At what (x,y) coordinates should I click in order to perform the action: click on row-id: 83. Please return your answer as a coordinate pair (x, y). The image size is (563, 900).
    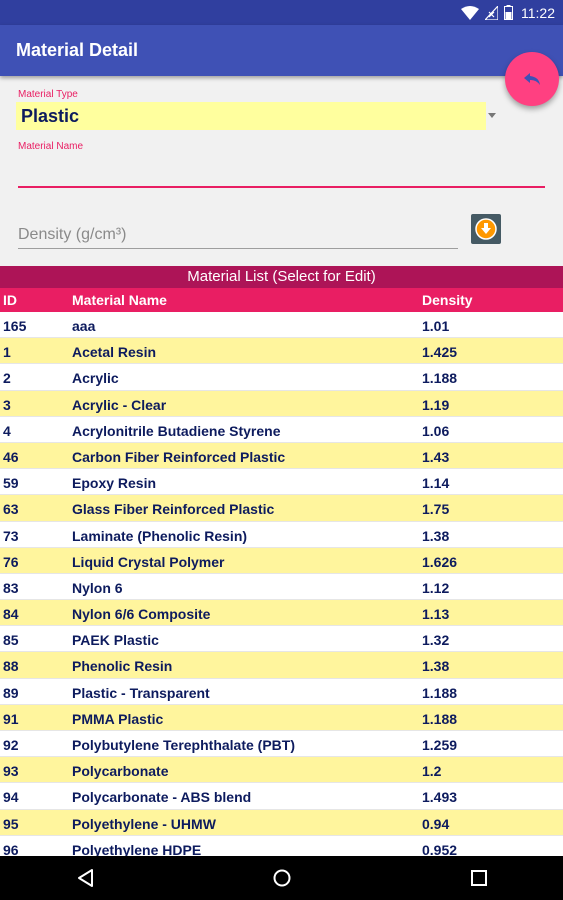
    Looking at the image, I should click on (11, 587).